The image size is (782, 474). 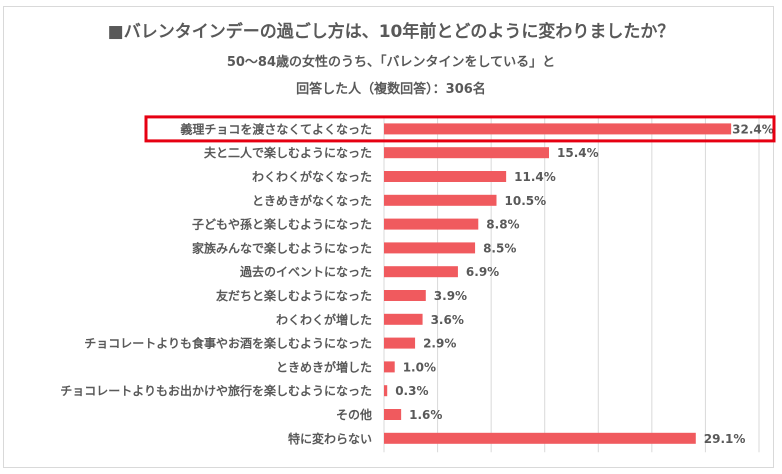 What do you see at coordinates (391, 62) in the screenshot?
I see `chart-subtitle-line-1: 50～84歳の女性のうち、「バレンタインをしている」と` at bounding box center [391, 62].